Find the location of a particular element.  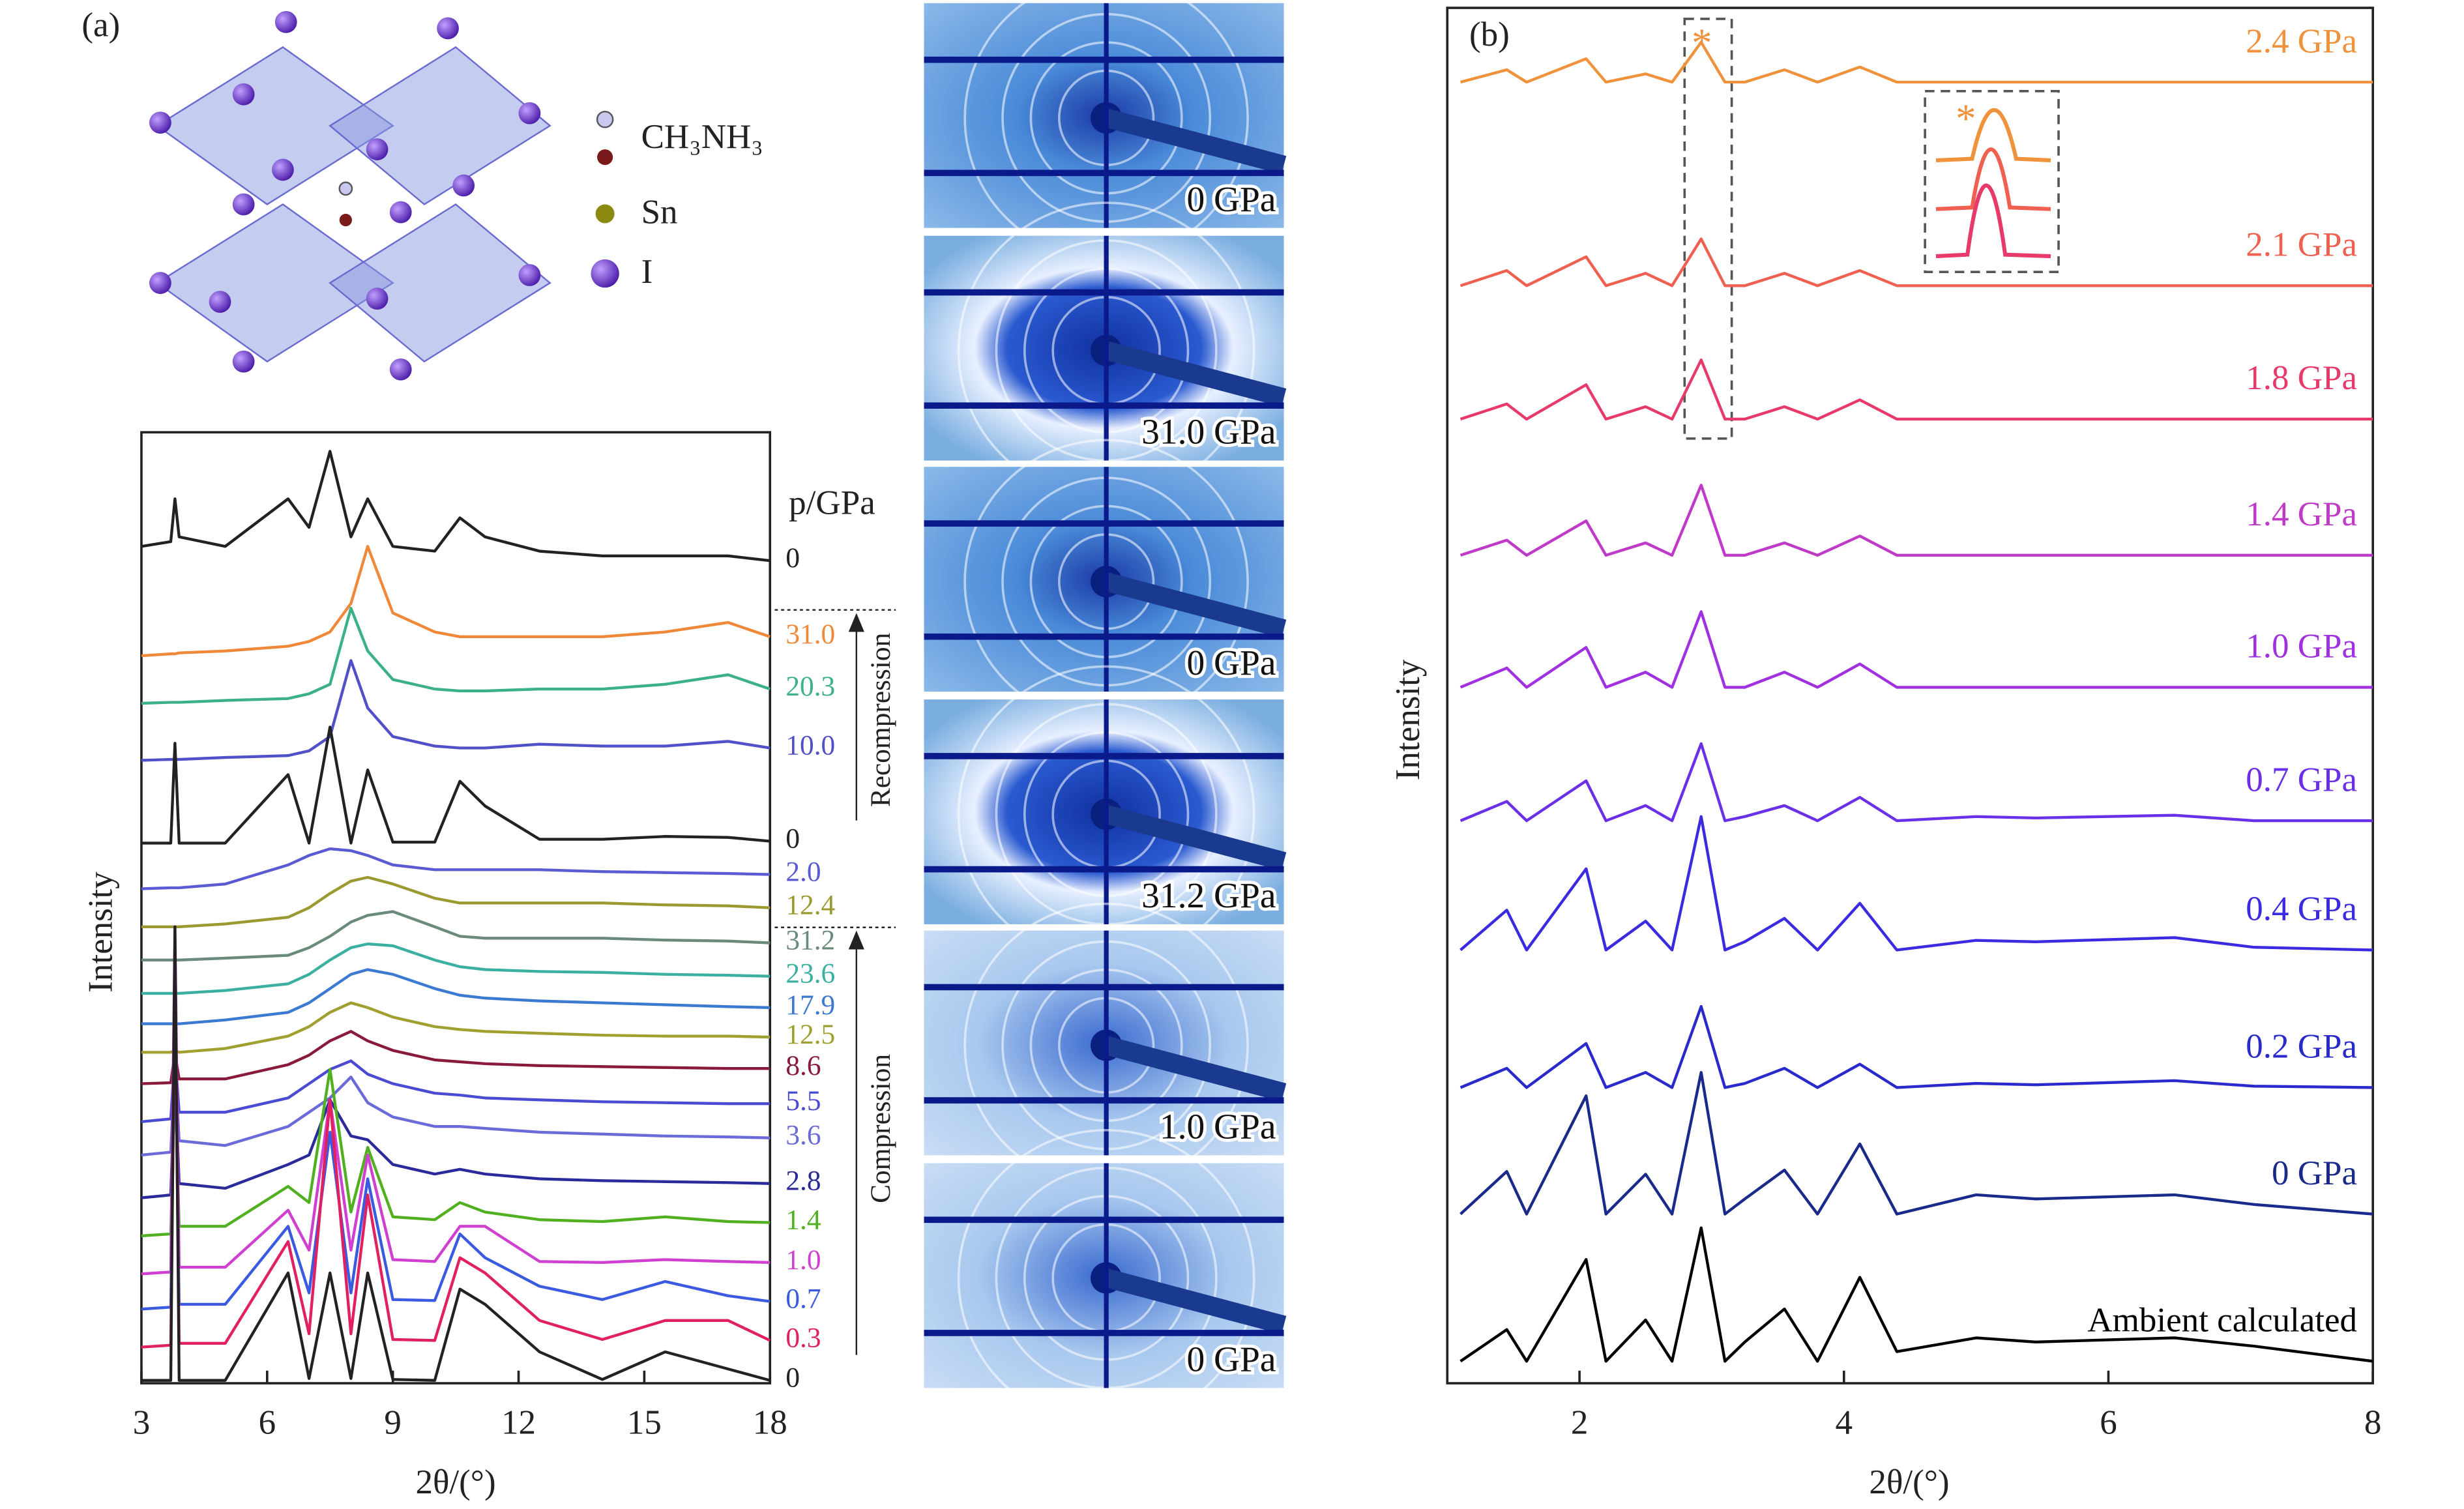

crystal-structure: CH₃NH₃ Sn I is located at coordinates (456, 195).